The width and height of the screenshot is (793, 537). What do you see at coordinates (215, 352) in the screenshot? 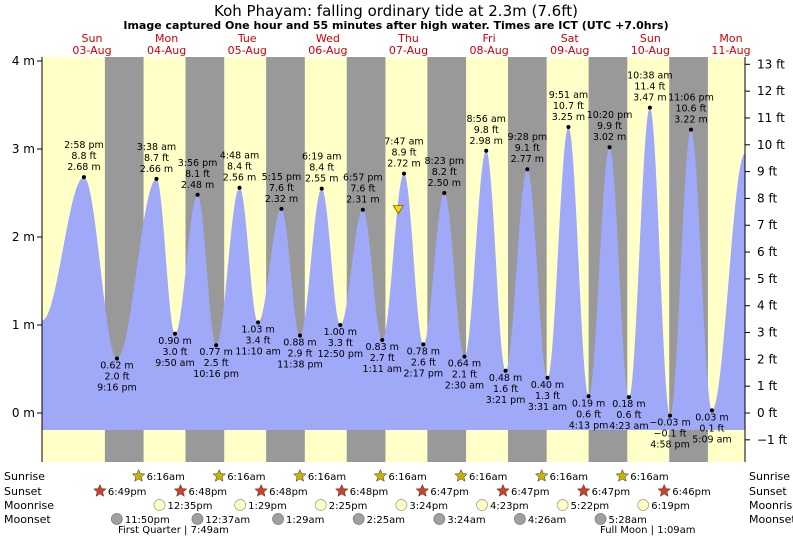
I see `tide-label: 0.77 m` at bounding box center [215, 352].